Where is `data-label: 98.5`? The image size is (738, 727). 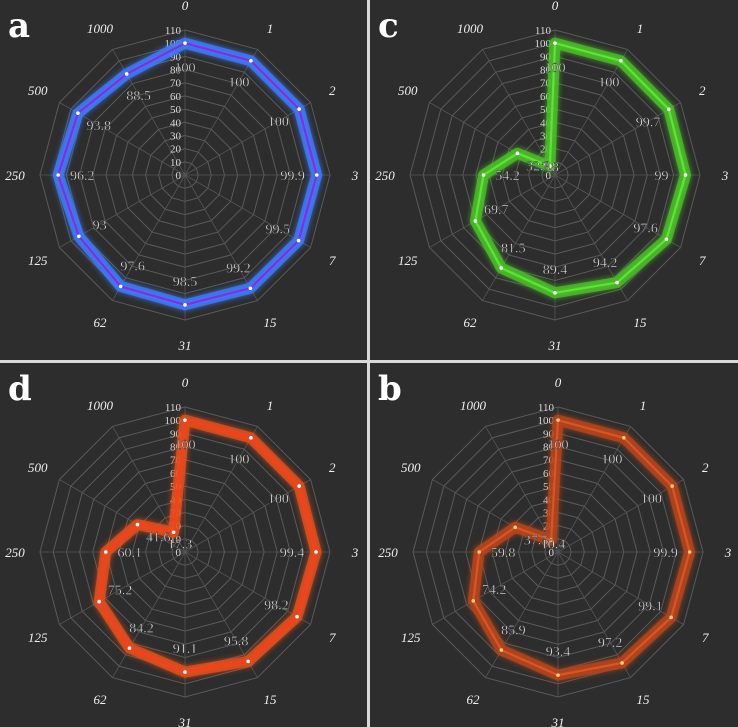 data-label: 98.5 is located at coordinates (185, 282).